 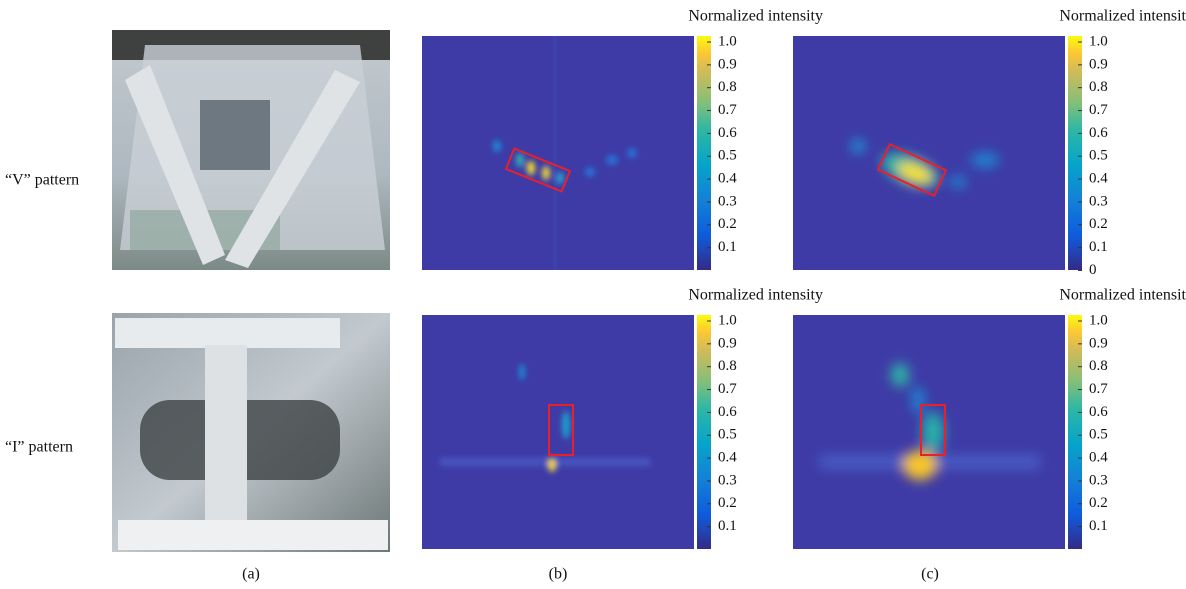 What do you see at coordinates (42, 180) in the screenshot?
I see `row-label: “V” pattern` at bounding box center [42, 180].